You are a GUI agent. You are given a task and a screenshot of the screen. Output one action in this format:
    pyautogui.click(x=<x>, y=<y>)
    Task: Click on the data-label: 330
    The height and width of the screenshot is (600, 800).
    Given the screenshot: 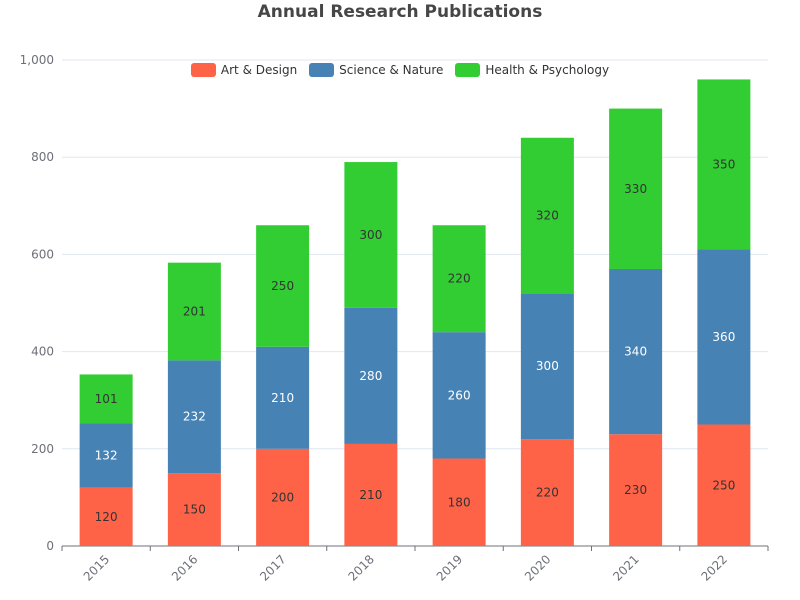 What is the action you would take?
    pyautogui.click(x=635, y=189)
    